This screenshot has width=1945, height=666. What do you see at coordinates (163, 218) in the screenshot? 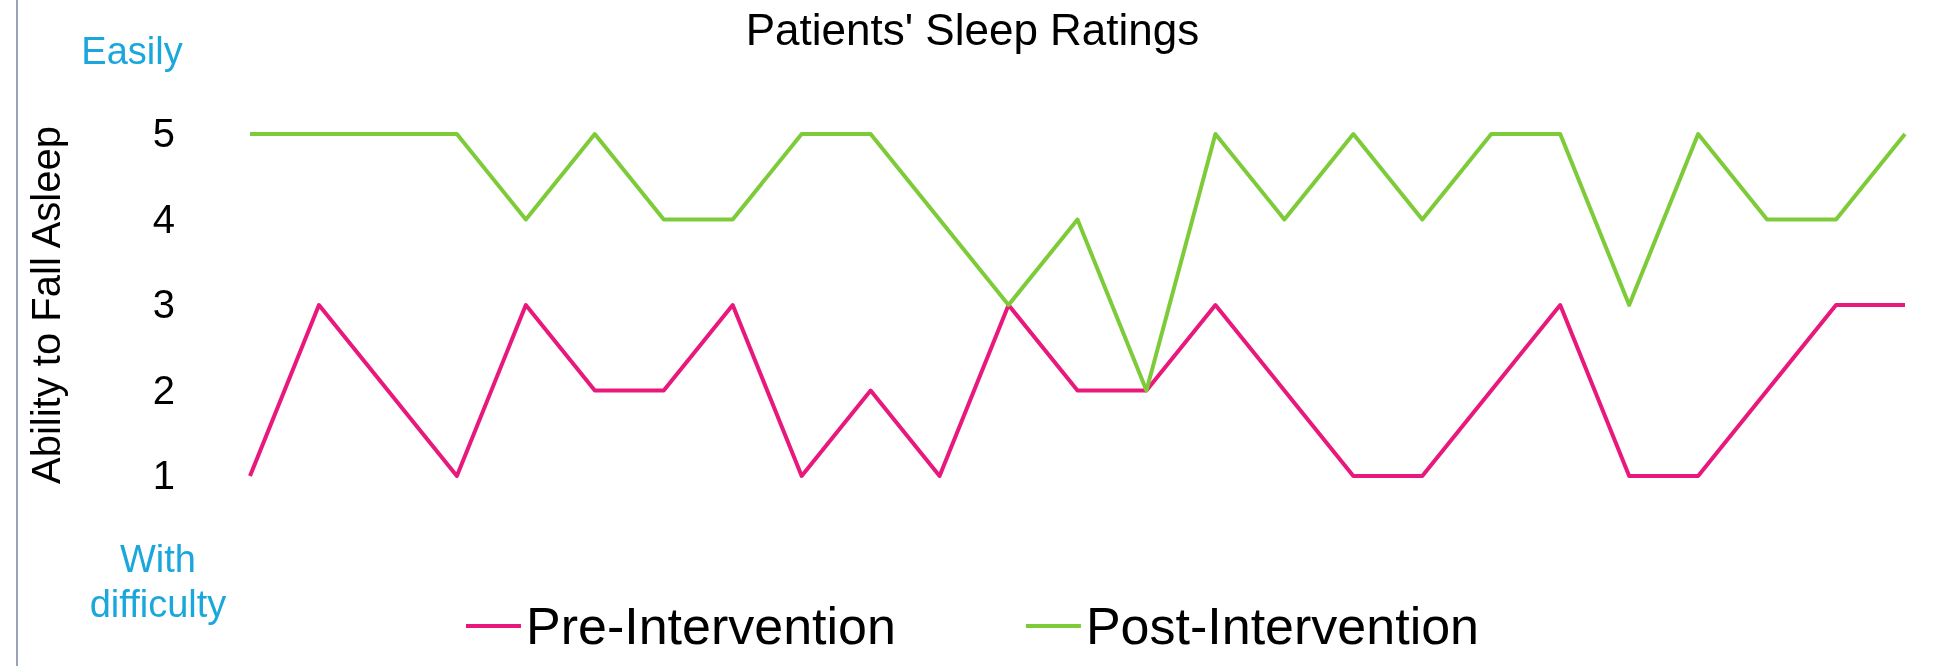
I see `y-tick-label: 4` at bounding box center [163, 218].